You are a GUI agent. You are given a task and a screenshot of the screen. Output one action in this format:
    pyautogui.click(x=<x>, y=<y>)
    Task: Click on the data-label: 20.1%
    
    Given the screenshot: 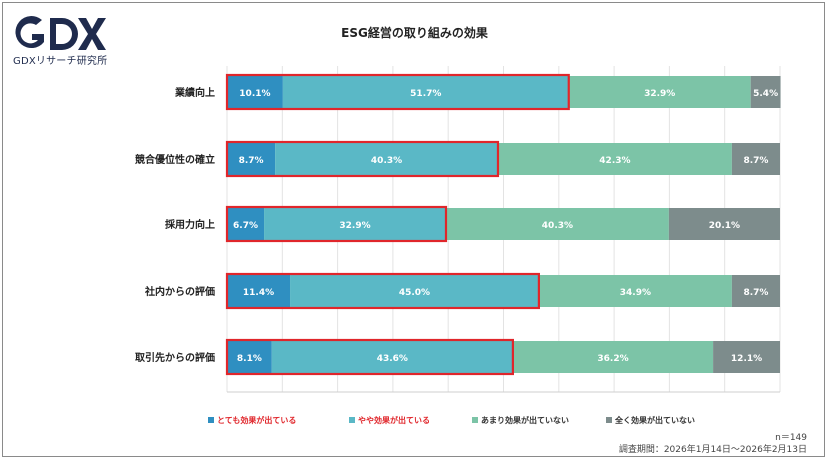 What is the action you would take?
    pyautogui.click(x=724, y=226)
    